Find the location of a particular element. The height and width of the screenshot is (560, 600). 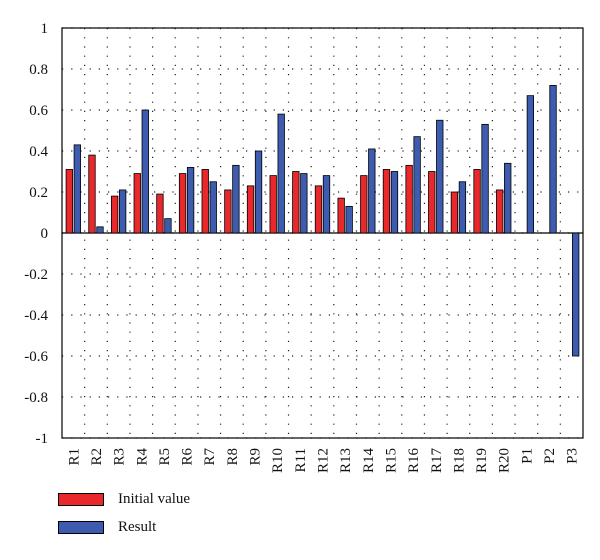

legend-label-initial-value: Initial value is located at coordinates (154, 498).